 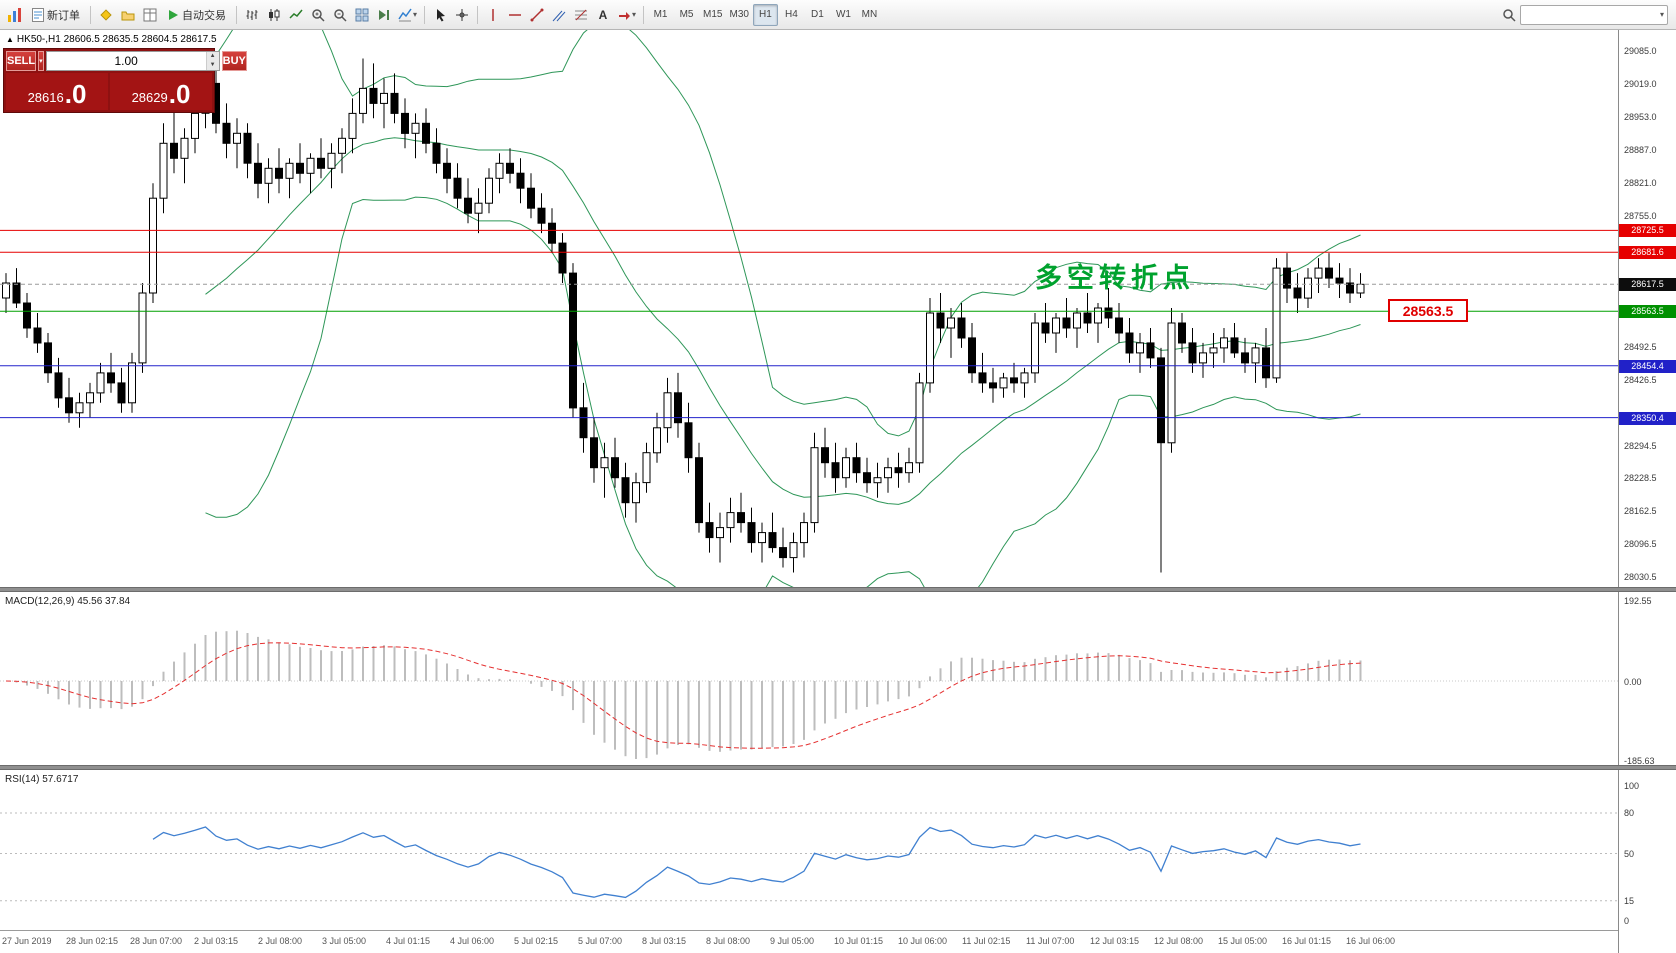 I want to click on chevron-down-icon: ▾, so click(x=415, y=14).